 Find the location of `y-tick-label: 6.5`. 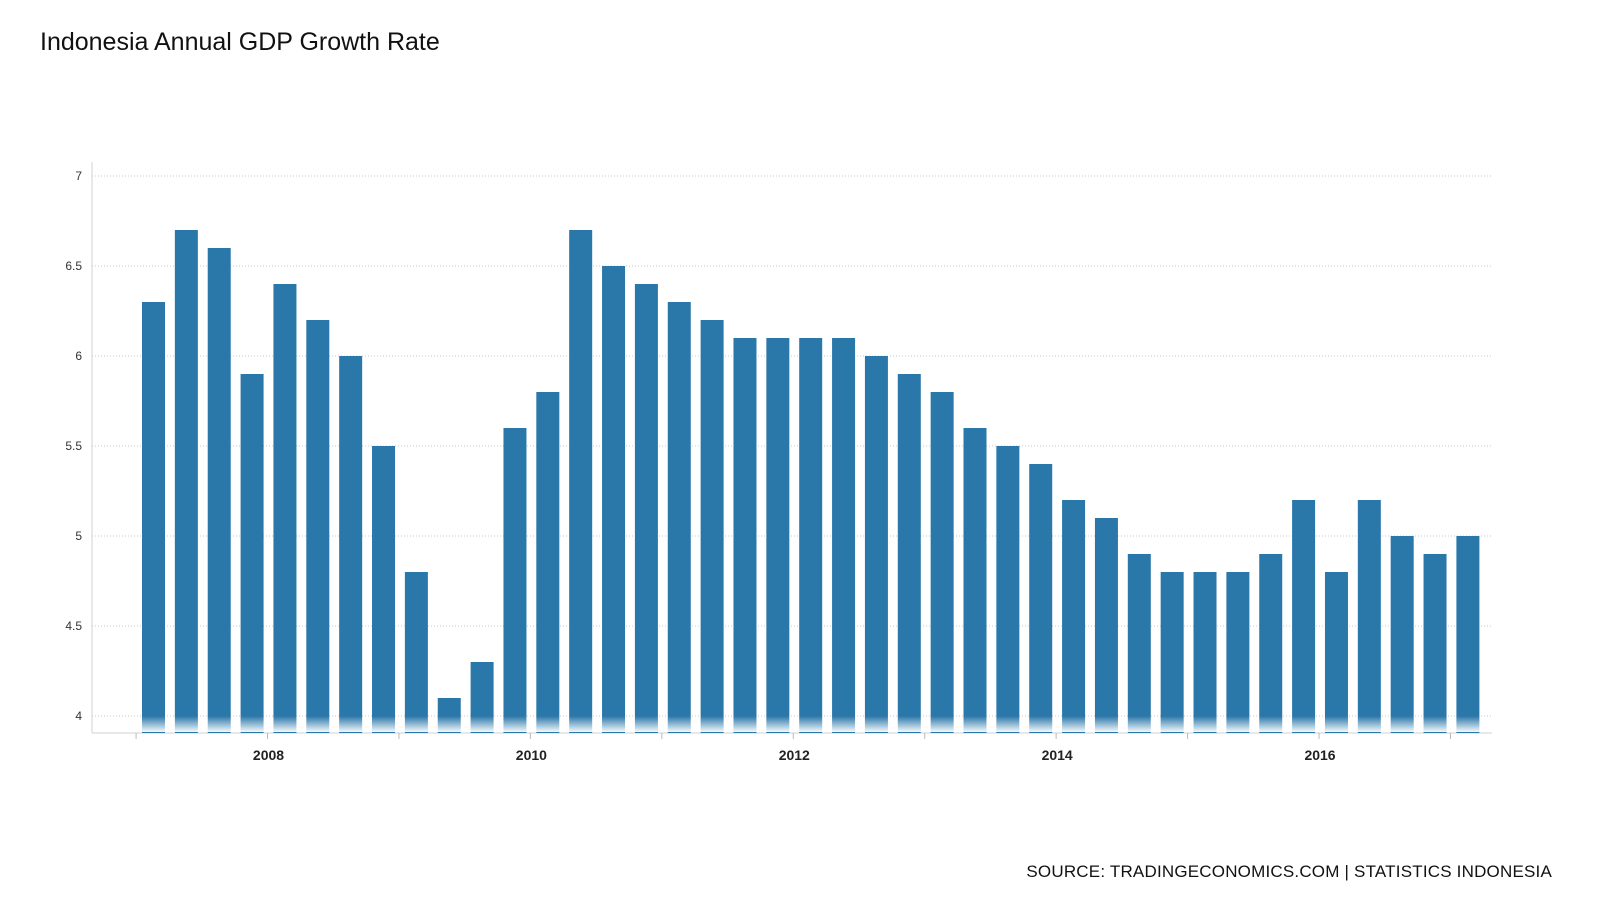

y-tick-label: 6.5 is located at coordinates (73, 266).